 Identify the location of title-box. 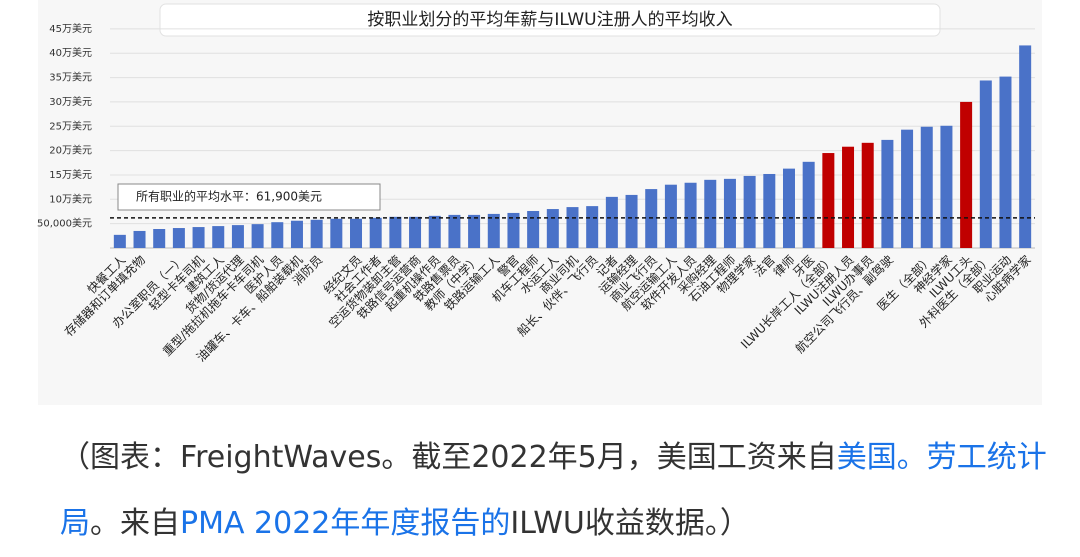
(550, 20).